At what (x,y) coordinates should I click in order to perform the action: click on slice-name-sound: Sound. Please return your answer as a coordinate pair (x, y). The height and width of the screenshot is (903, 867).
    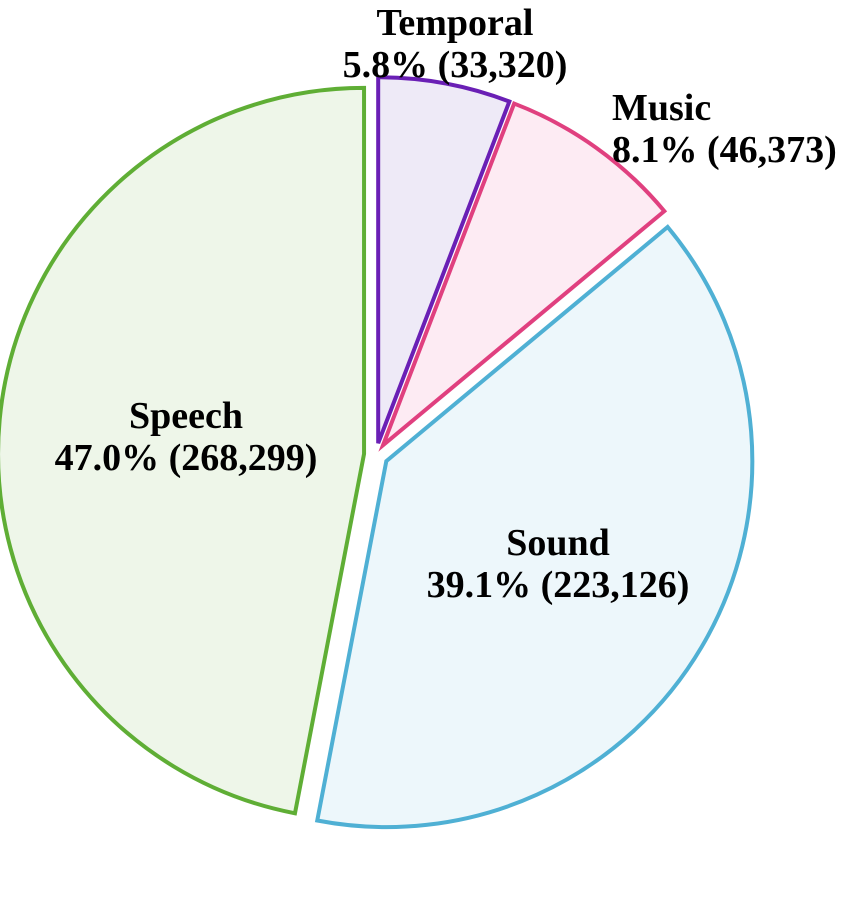
    Looking at the image, I should click on (558, 543).